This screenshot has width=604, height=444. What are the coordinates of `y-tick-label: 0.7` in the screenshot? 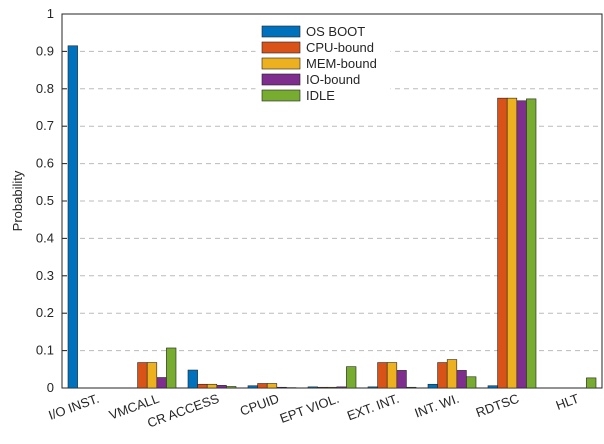 It's located at (45, 125).